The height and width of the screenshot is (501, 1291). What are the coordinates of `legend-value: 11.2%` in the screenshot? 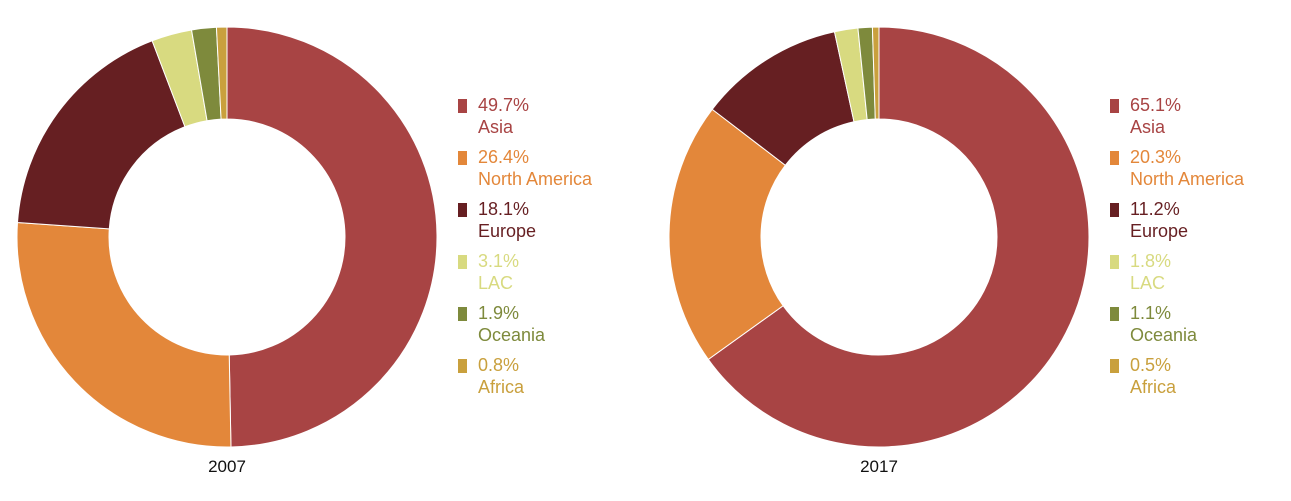 It's located at (1155, 209).